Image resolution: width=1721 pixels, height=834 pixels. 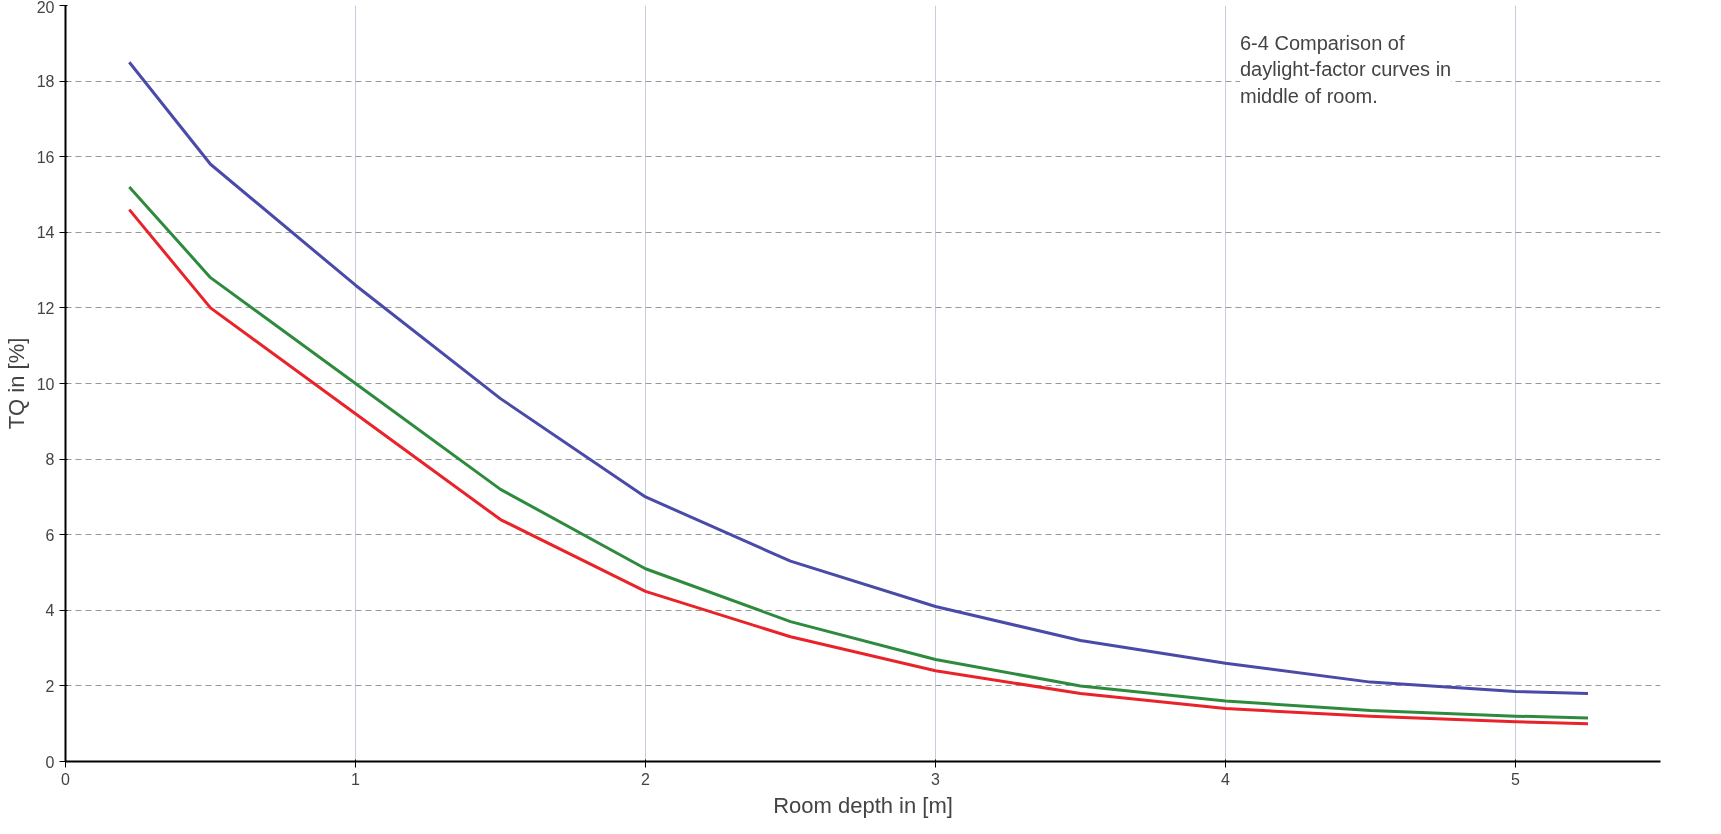 I want to click on y-tick-label: 20, so click(x=45, y=8).